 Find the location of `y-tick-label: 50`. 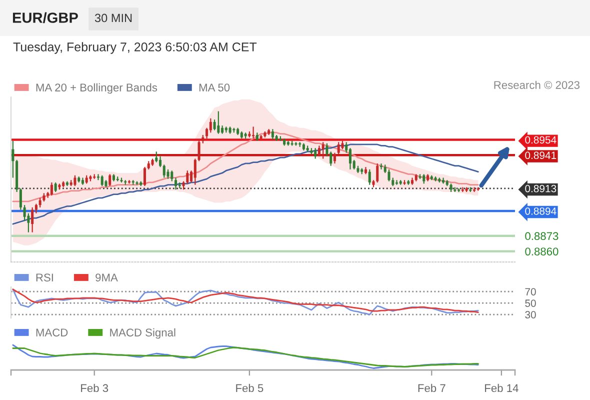

y-tick-label: 50 is located at coordinates (530, 303).